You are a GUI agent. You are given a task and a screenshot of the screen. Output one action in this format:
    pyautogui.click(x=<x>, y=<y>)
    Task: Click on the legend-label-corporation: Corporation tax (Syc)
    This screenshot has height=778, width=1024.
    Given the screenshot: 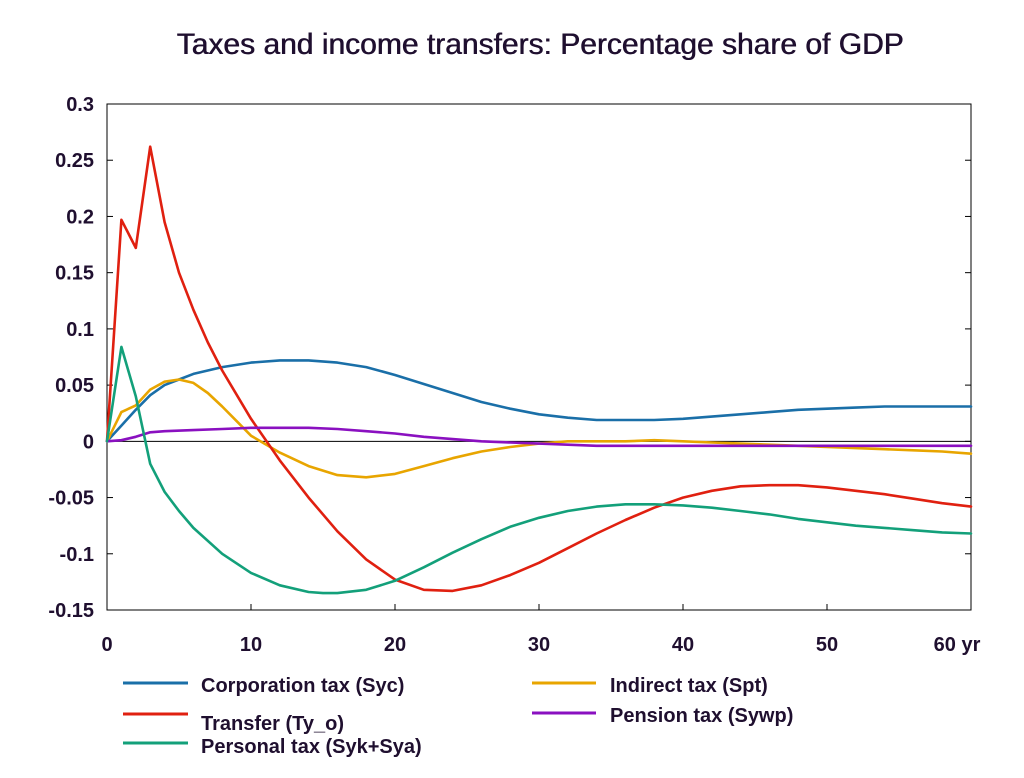 What is the action you would take?
    pyautogui.click(x=302, y=686)
    